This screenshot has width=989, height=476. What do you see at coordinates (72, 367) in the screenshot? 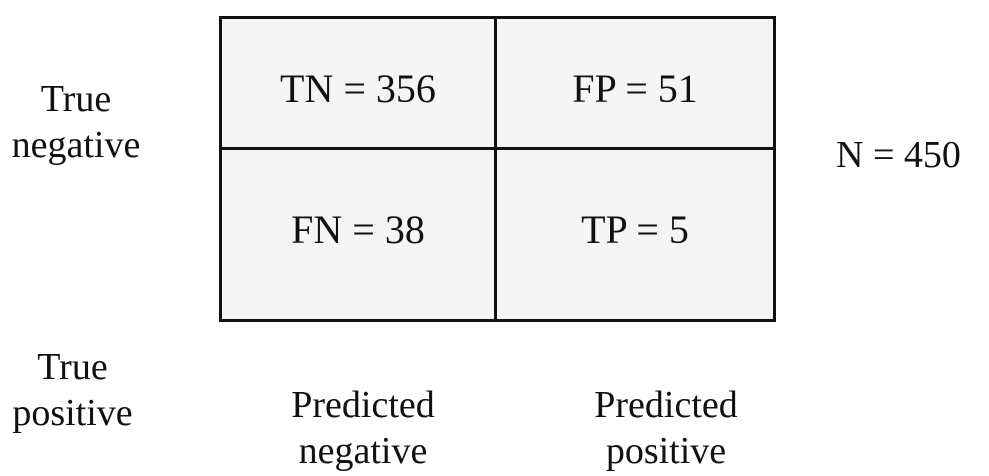
I see `row-label-true-positive-line-1: True` at bounding box center [72, 367].